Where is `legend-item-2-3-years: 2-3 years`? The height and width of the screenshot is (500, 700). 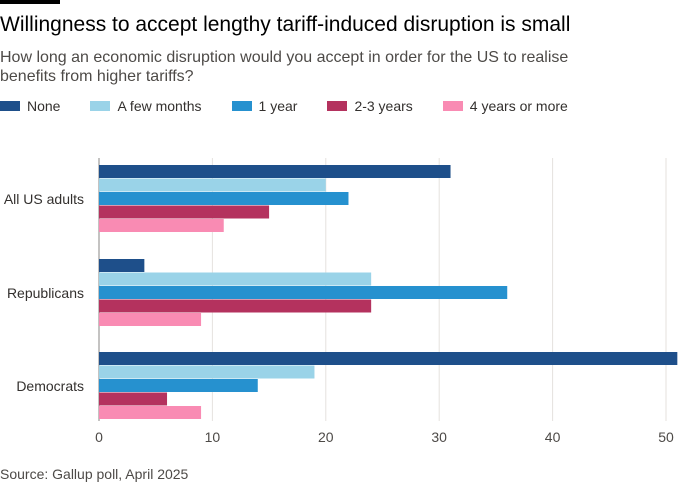 legend-item-2-3-years: 2-3 years is located at coordinates (370, 106).